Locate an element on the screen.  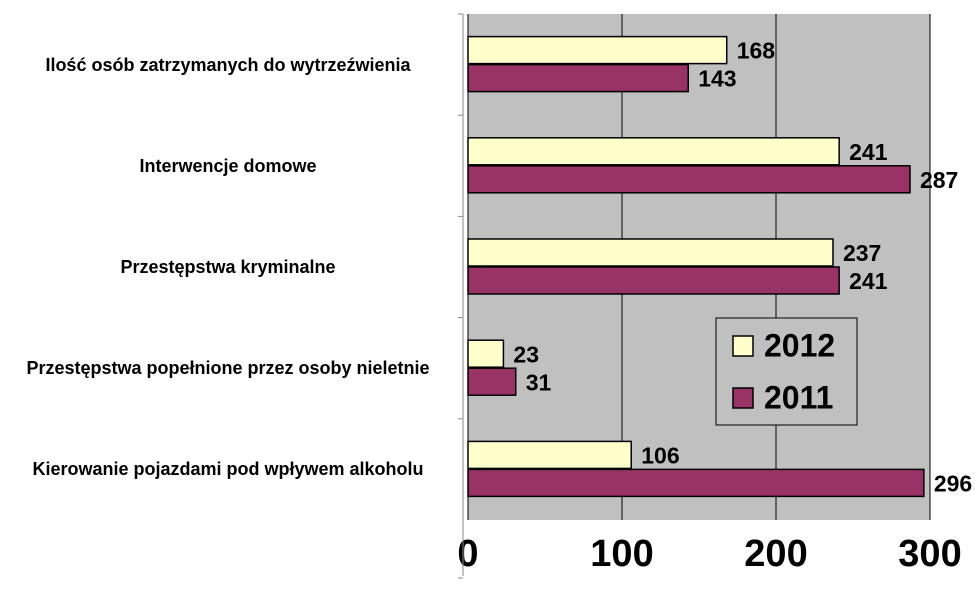
legend-label: 2011 is located at coordinates (798, 397).